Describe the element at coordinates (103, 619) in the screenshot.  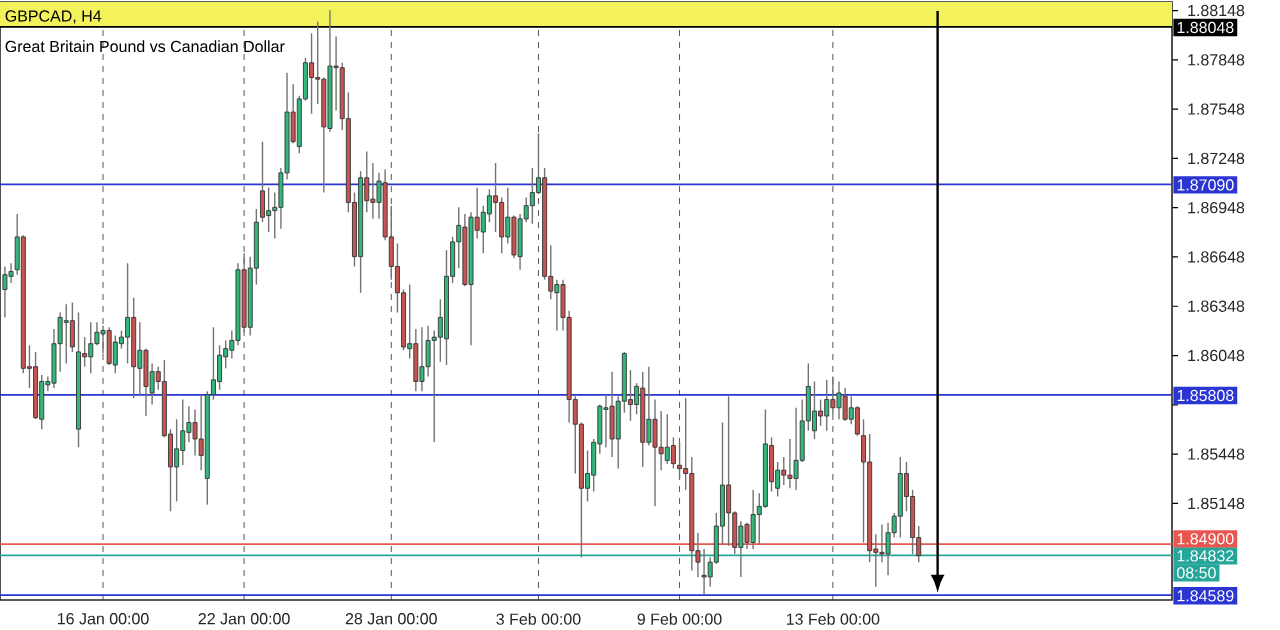
I see `x-tick-label: 16 Jan 00:00` at that location.